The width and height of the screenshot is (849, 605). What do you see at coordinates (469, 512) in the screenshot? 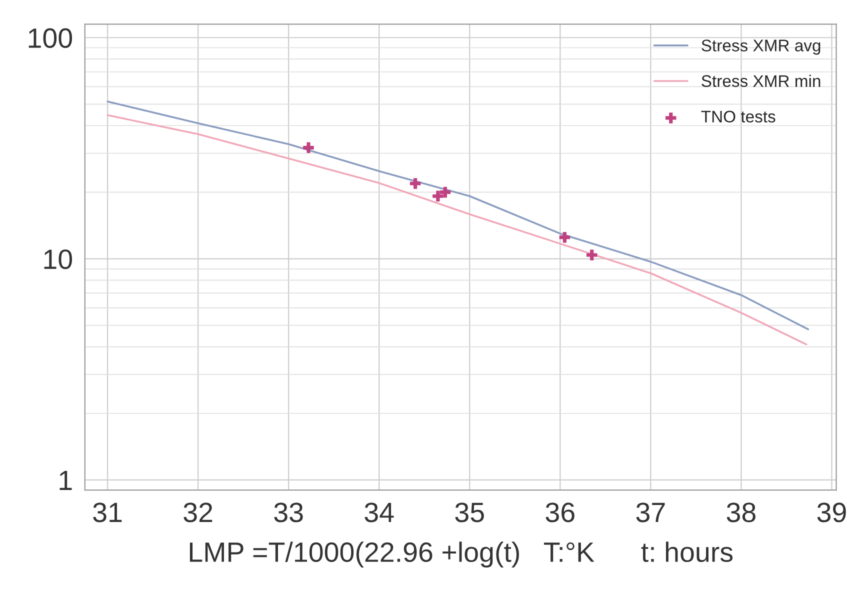
I see `x-tick-label: 35` at bounding box center [469, 512].